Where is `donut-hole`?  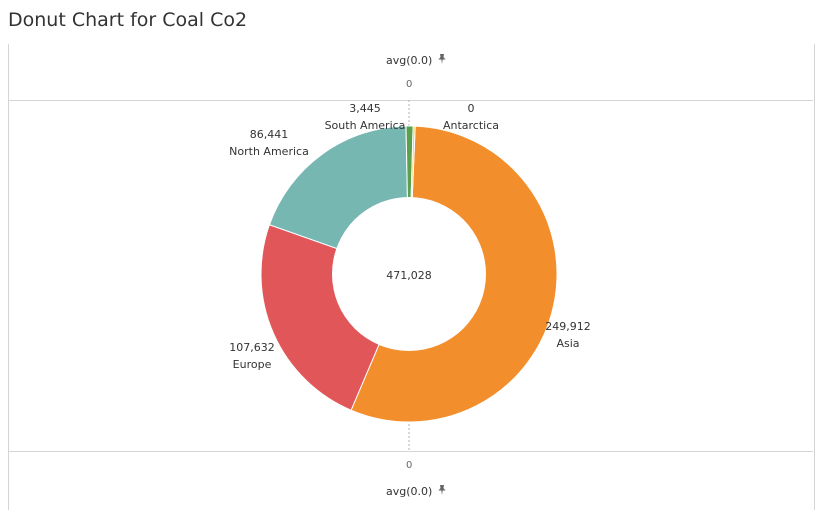
donut-hole is located at coordinates (409, 274).